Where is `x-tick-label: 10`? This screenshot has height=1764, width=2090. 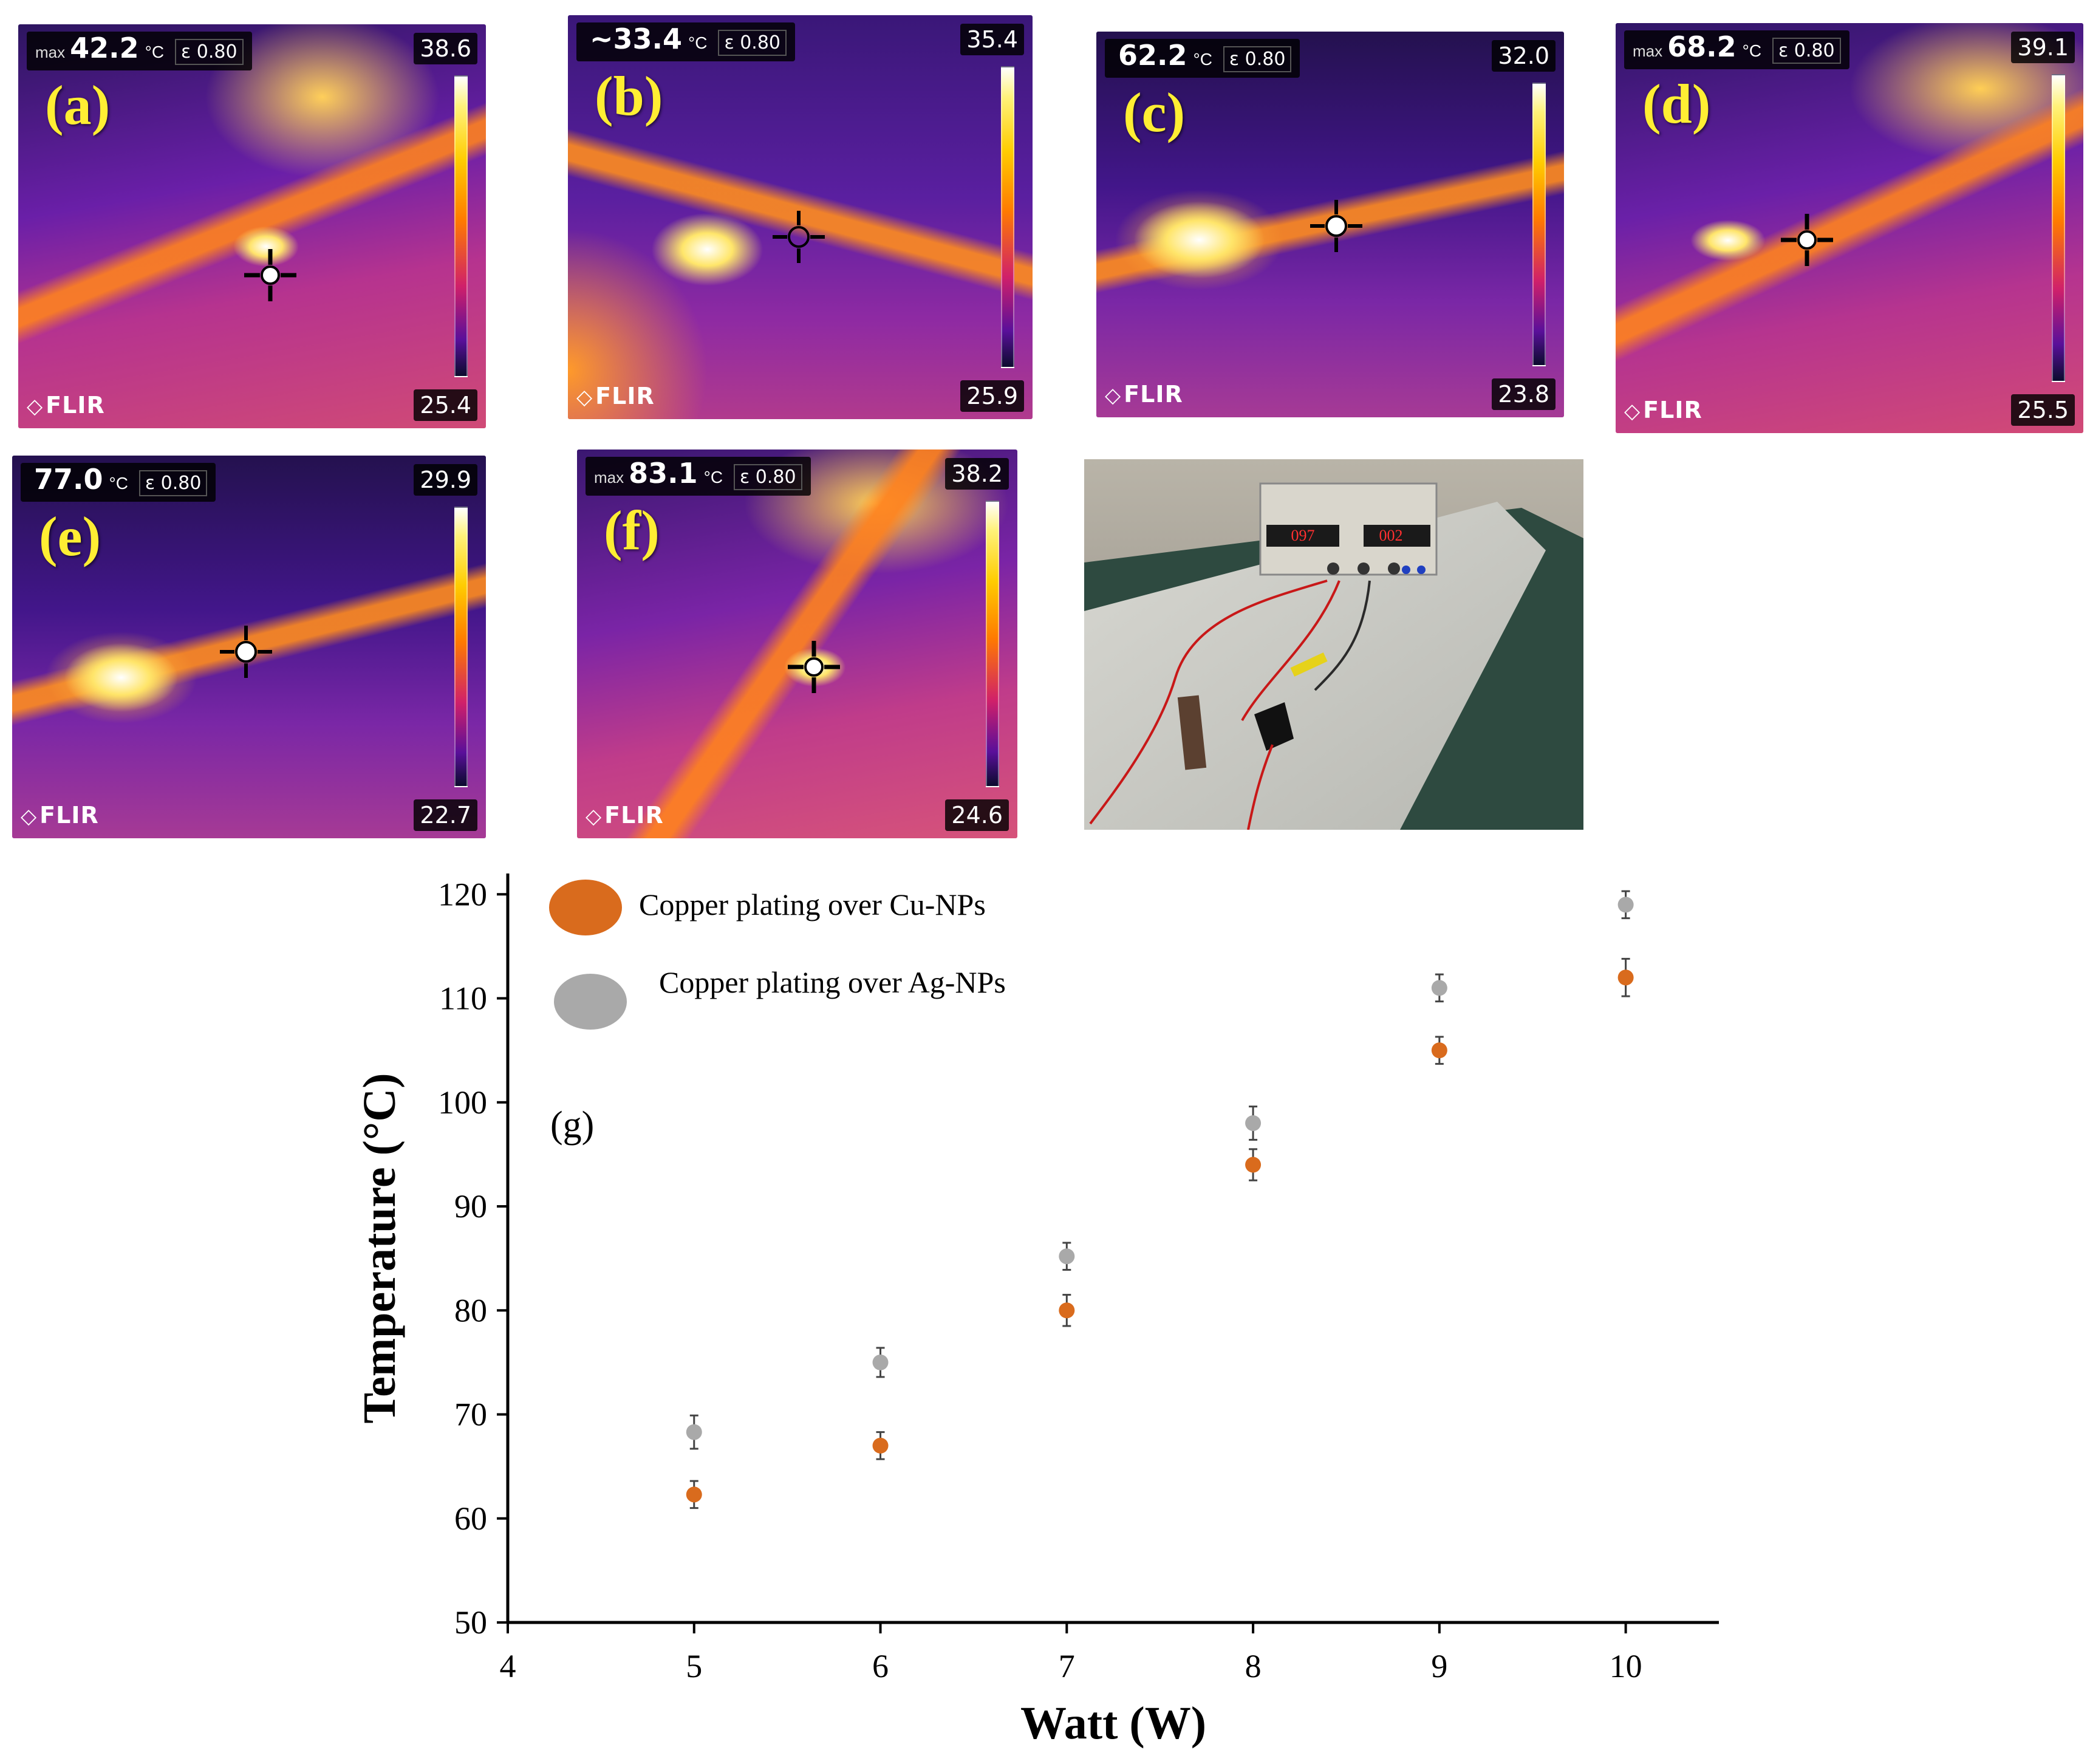
x-tick-label: 10 is located at coordinates (1626, 1666).